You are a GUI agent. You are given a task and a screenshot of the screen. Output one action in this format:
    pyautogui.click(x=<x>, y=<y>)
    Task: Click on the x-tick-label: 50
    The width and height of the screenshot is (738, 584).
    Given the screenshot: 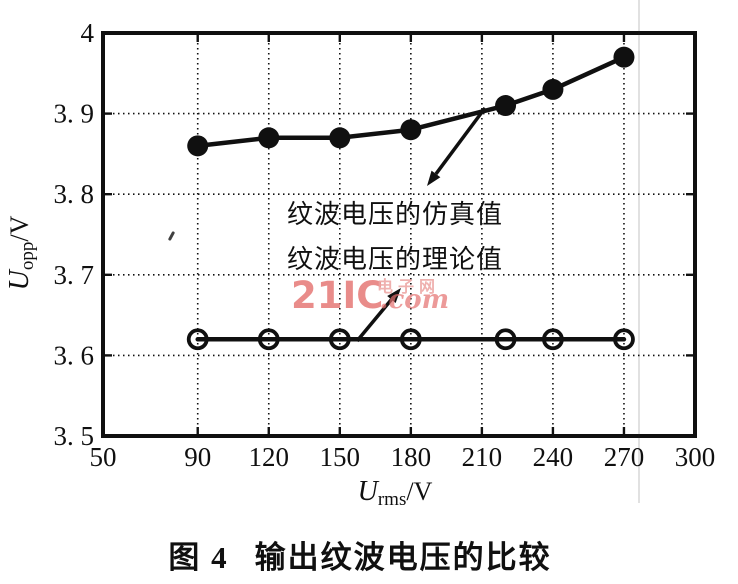 What is the action you would take?
    pyautogui.click(x=103, y=457)
    